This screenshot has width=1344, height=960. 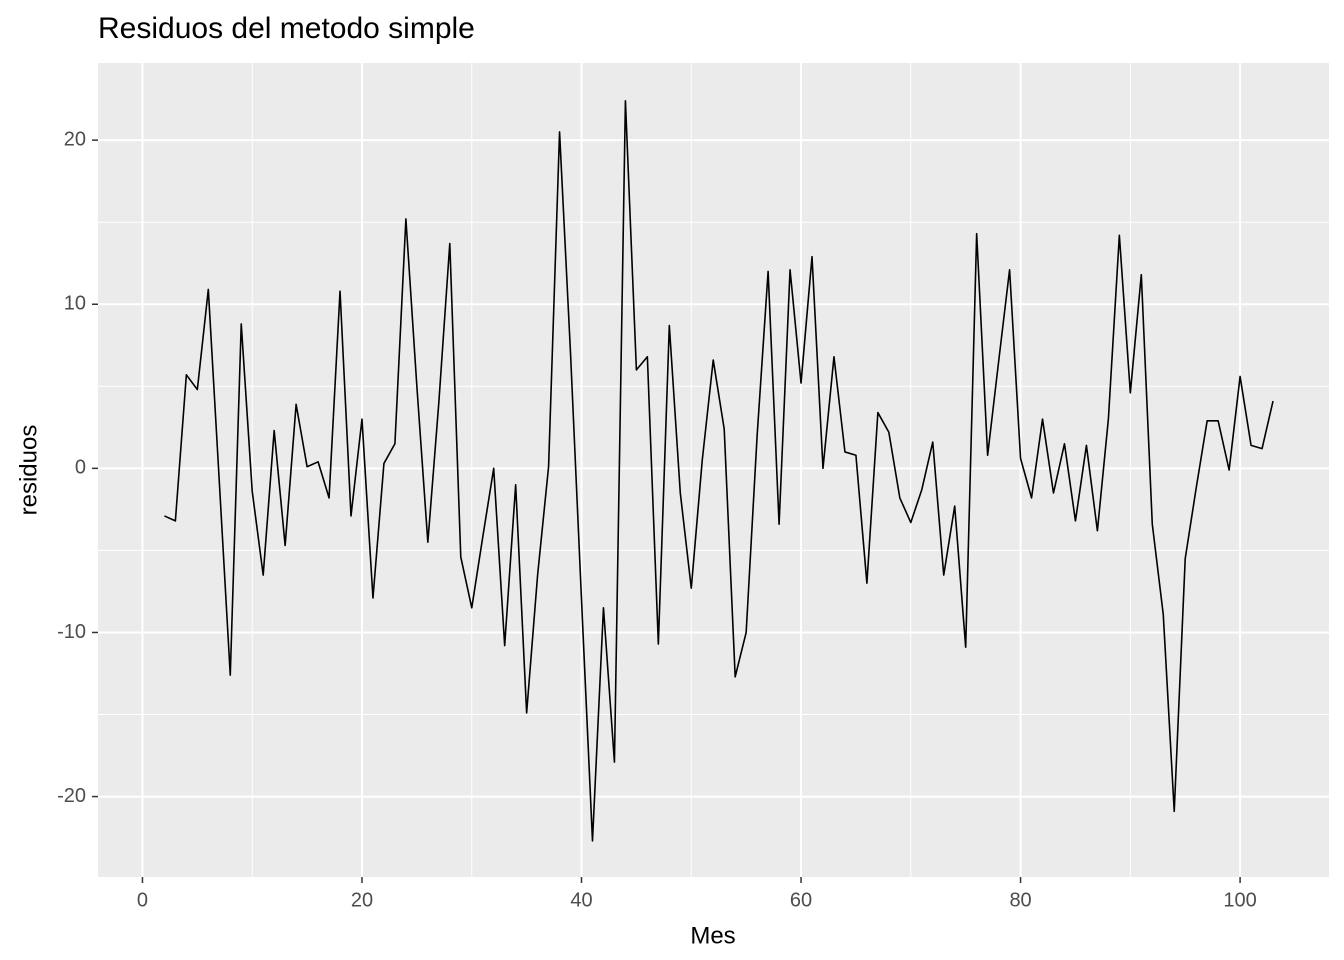 I want to click on x-tick-label: 100, so click(x=1239, y=900).